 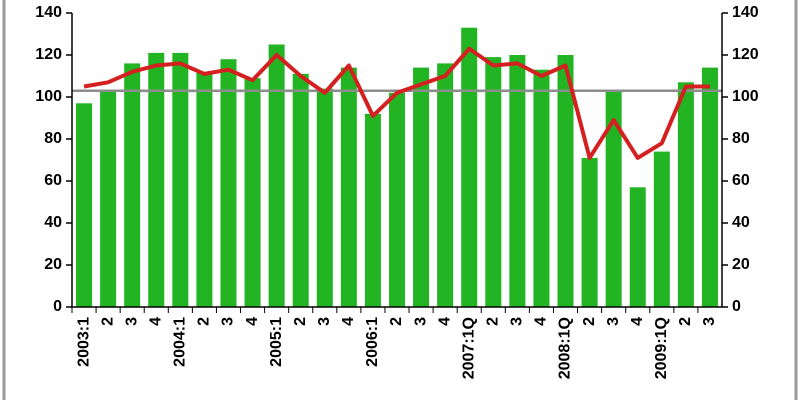 What do you see at coordinates (53, 180) in the screenshot?
I see `y-tick-label: 60` at bounding box center [53, 180].